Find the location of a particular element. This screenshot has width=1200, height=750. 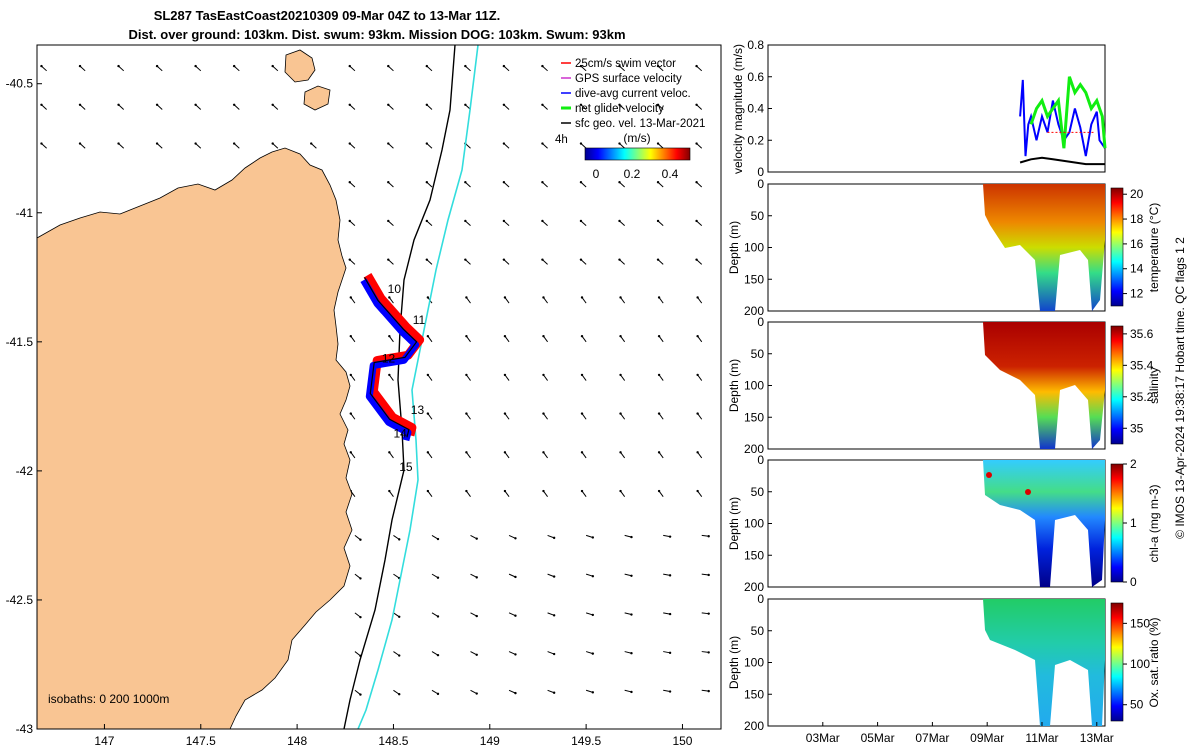

chla-section-cbar-label: chl-a (mg m-3) is located at coordinates (1154, 523).